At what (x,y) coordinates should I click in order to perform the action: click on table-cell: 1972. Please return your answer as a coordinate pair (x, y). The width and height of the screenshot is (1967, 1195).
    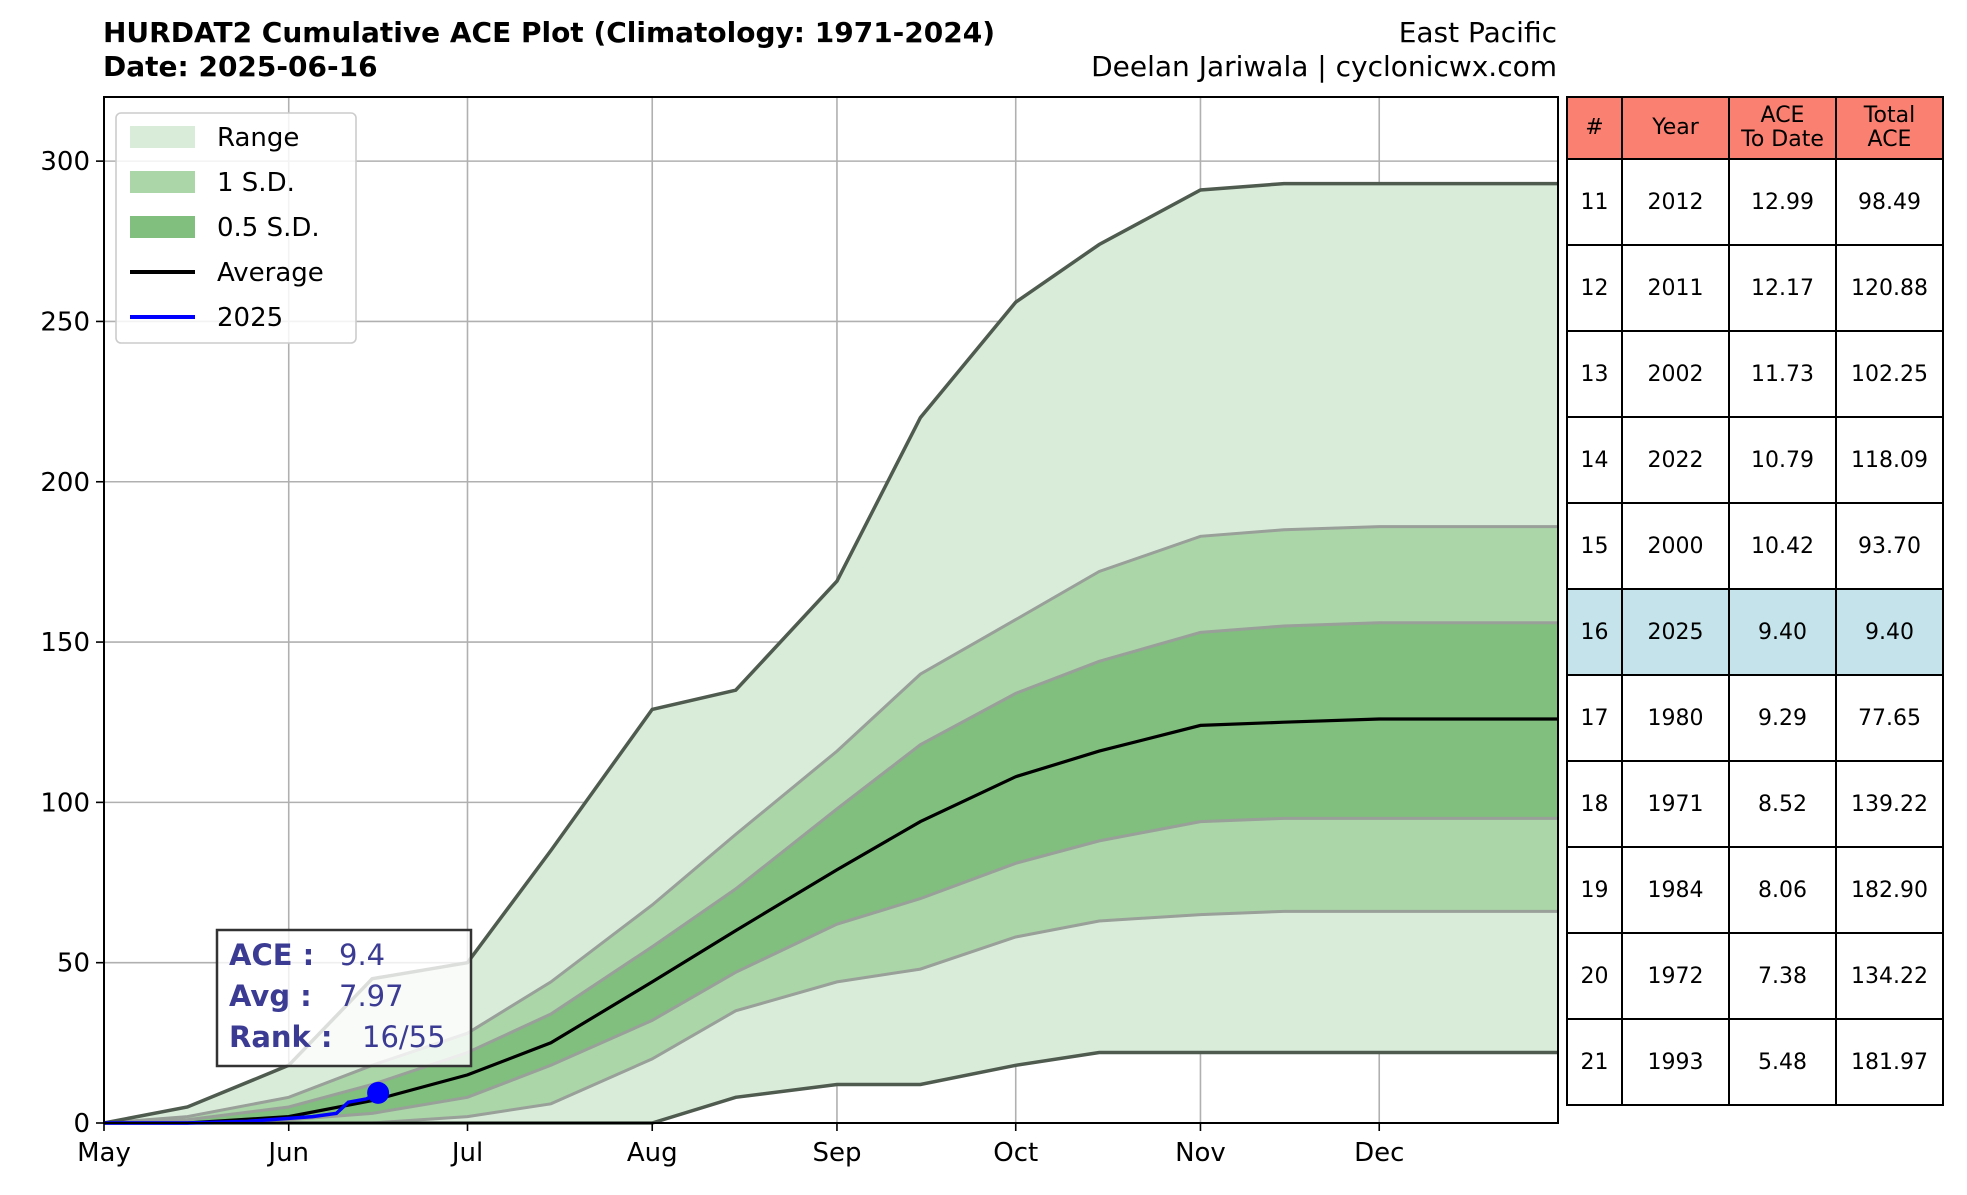
    Looking at the image, I should click on (1675, 976).